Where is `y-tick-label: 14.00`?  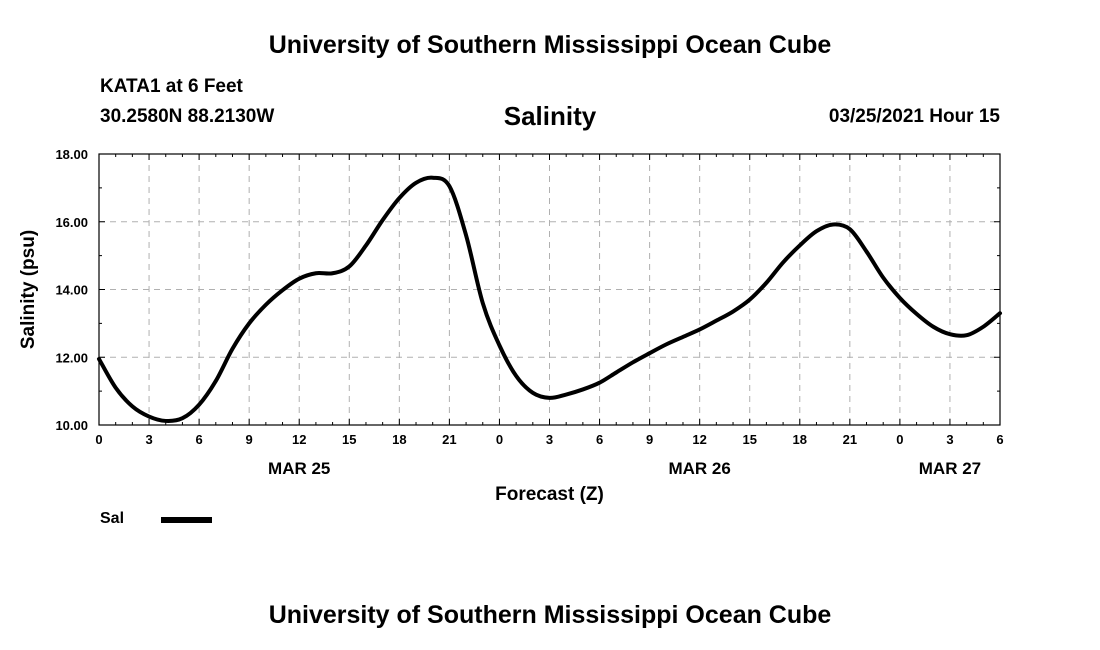 y-tick-label: 14.00 is located at coordinates (71, 290).